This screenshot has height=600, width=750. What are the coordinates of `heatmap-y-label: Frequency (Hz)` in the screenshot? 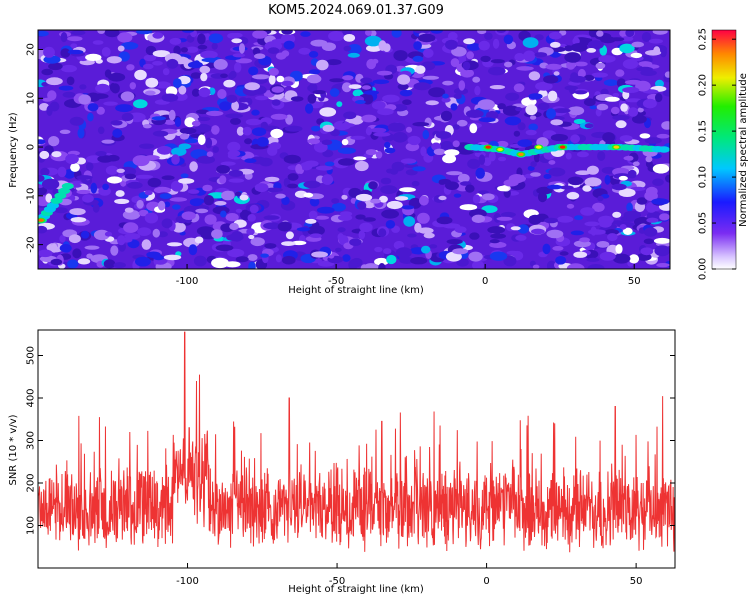 It's located at (13, 150).